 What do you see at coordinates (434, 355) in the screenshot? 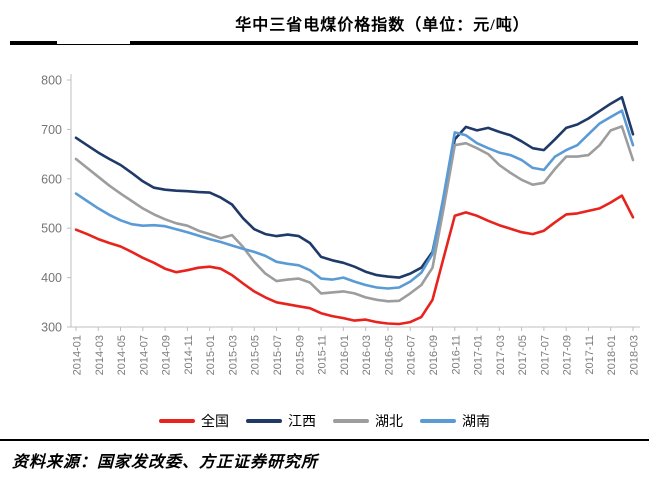
I see `x-tick-label: 2016-09` at bounding box center [434, 355].